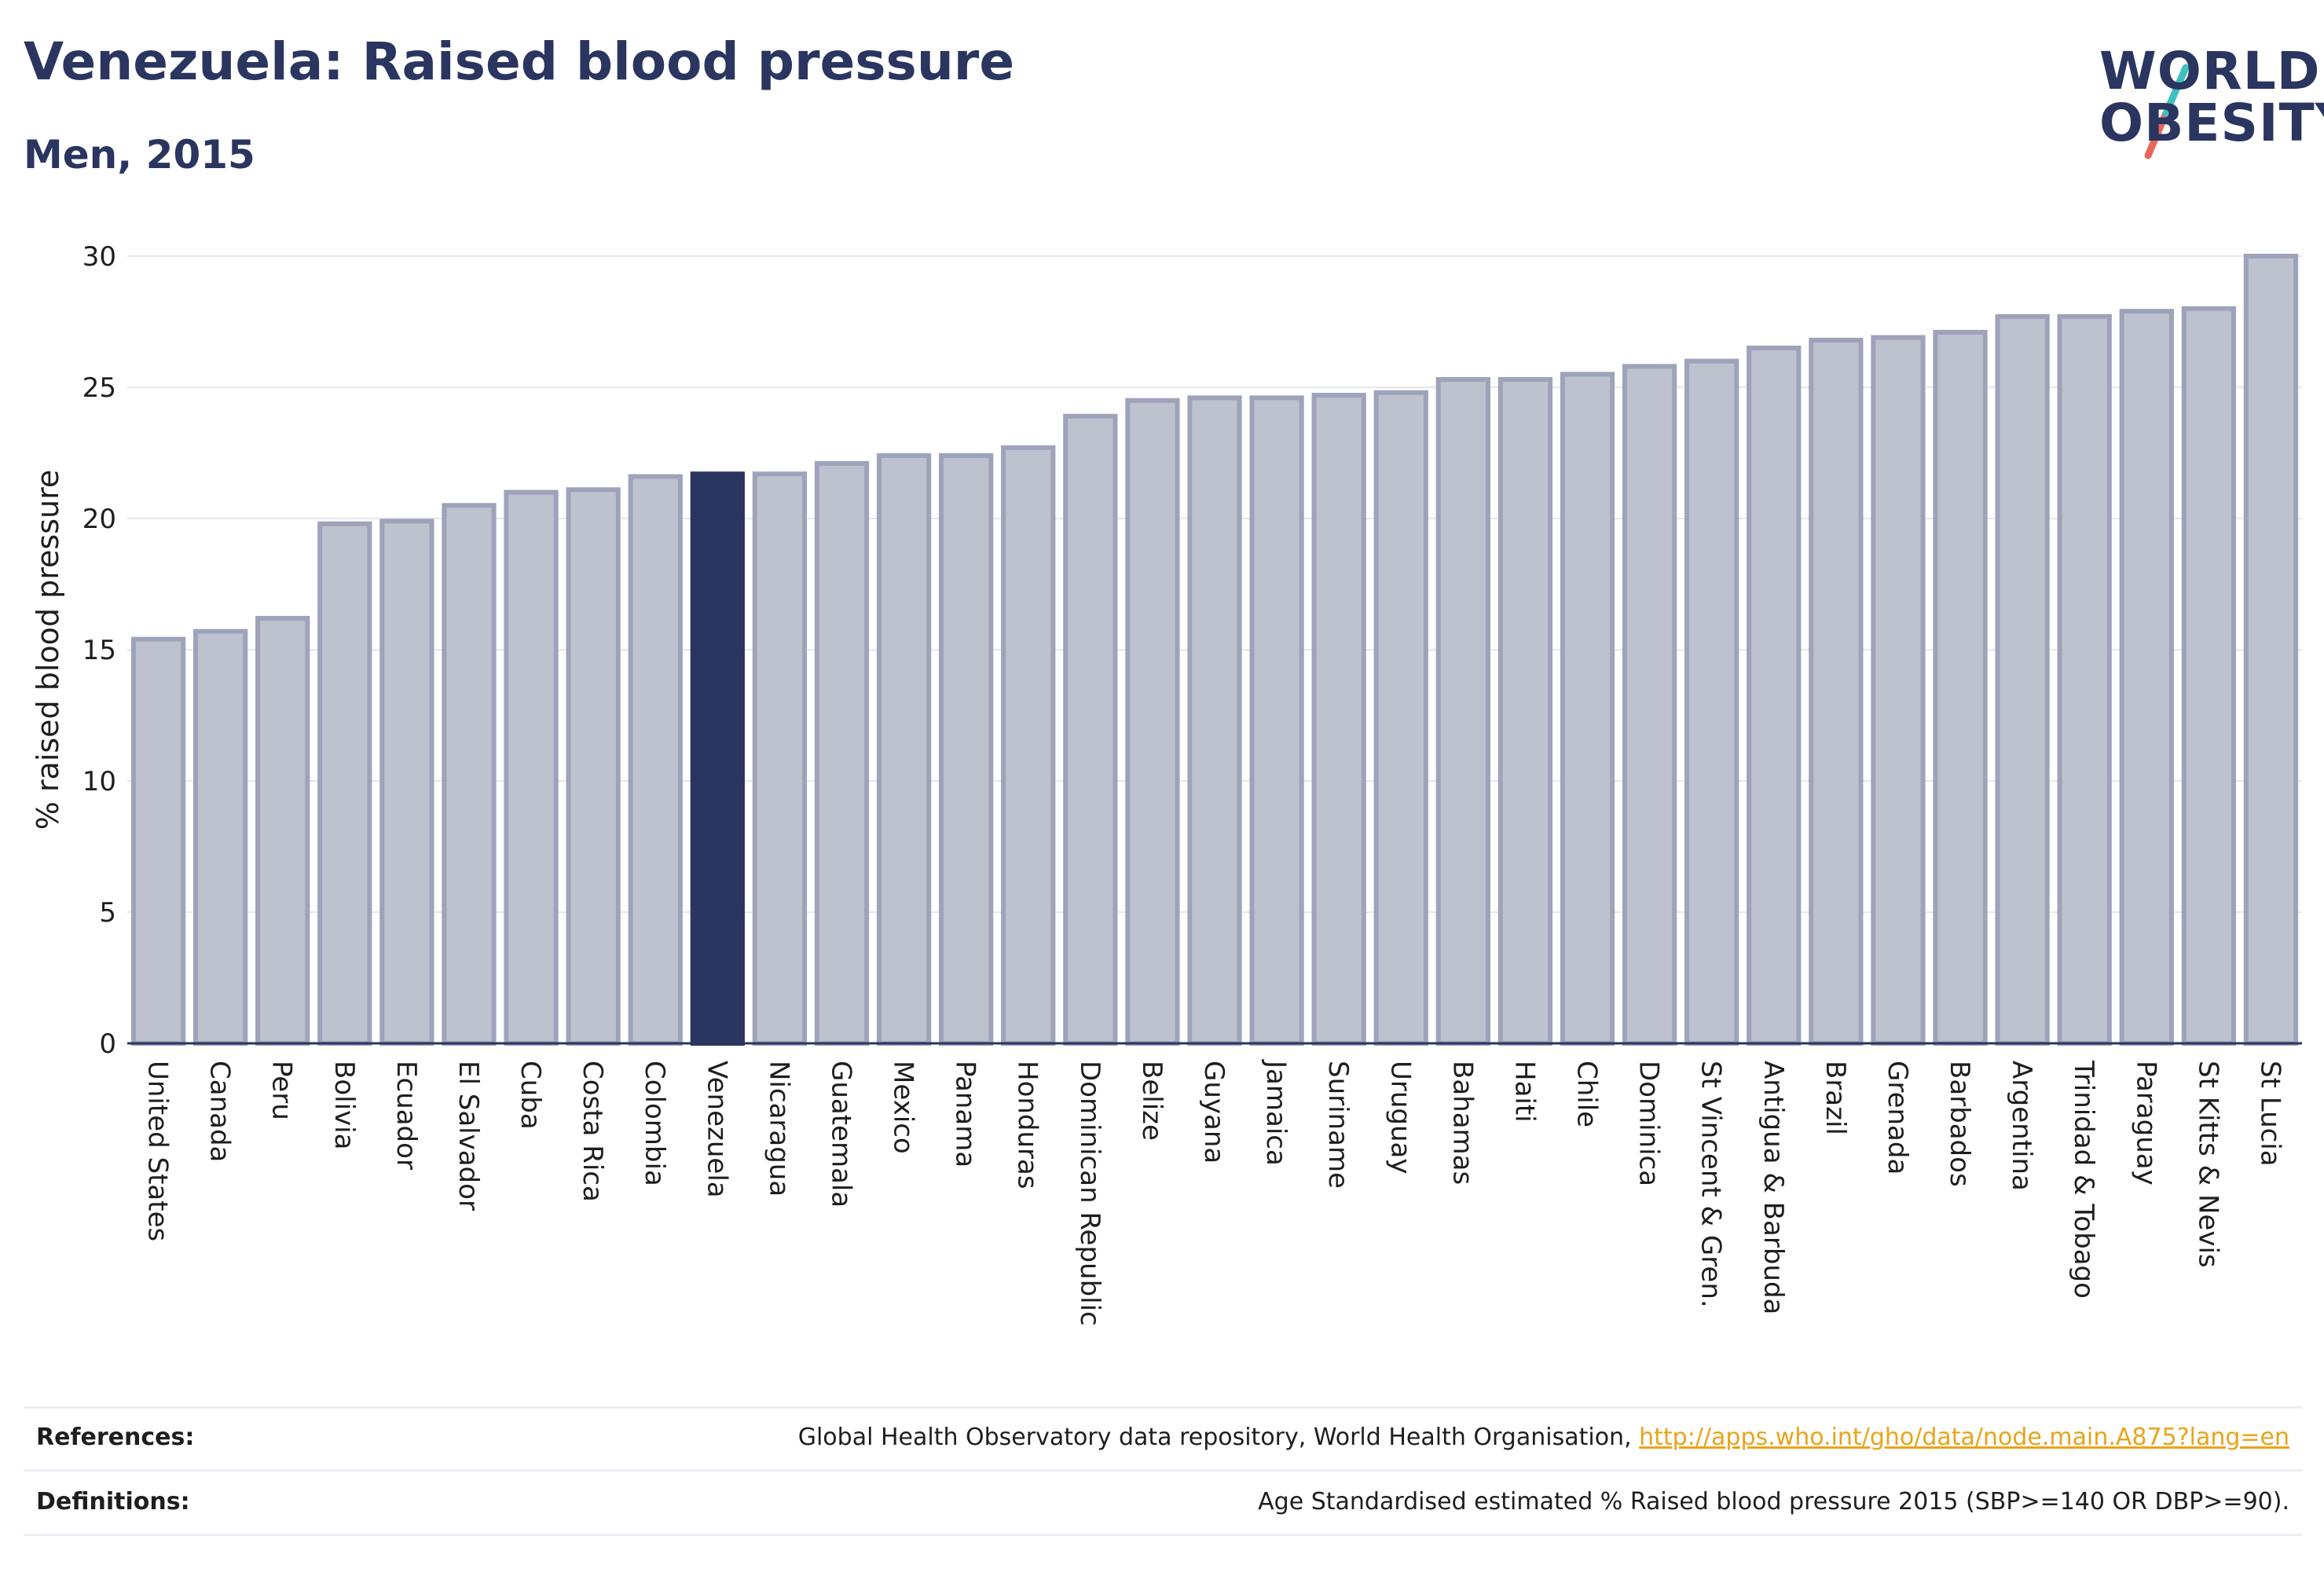 The width and height of the screenshot is (2324, 1576). Describe the element at coordinates (99, 257) in the screenshot. I see `y-tick-label: 30` at that location.